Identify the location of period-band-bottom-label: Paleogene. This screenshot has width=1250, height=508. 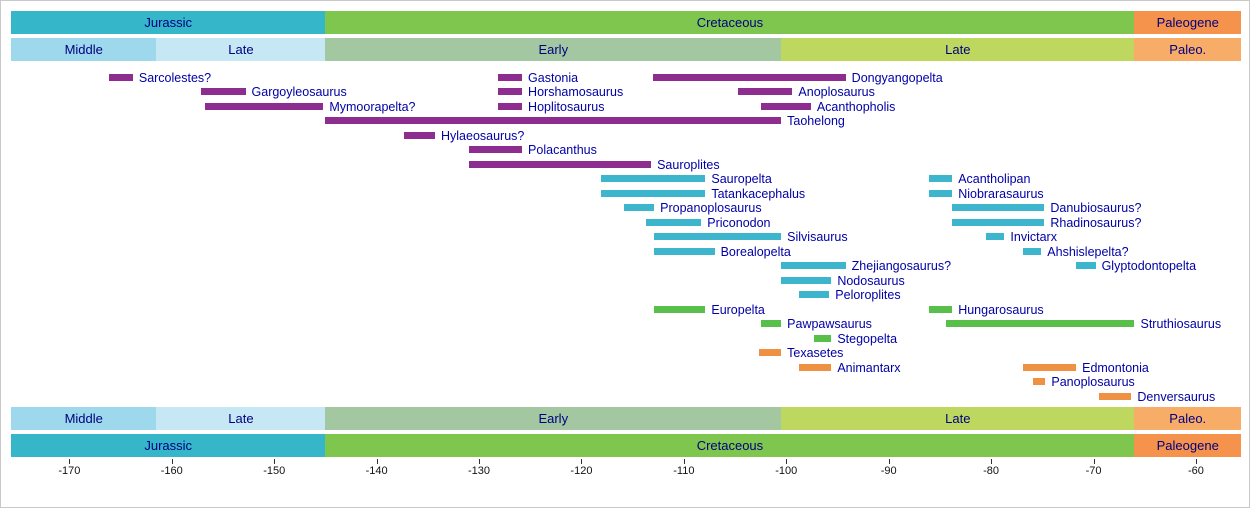
(1187, 445).